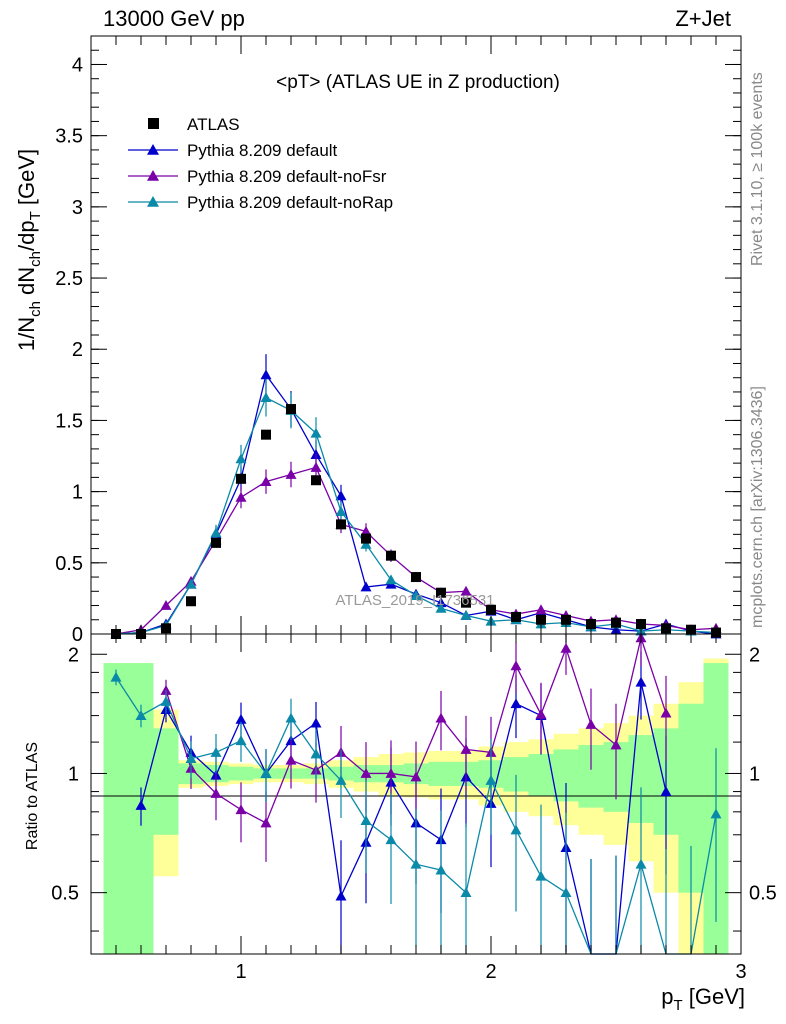 The height and width of the screenshot is (1024, 786). I want to click on main-y-tick-label: 4, so click(77, 65).